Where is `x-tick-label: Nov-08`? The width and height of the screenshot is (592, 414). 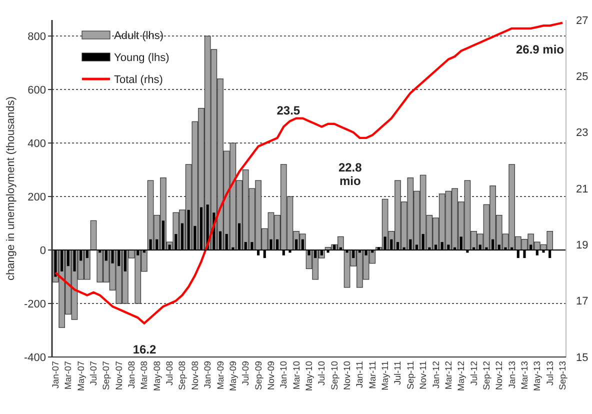
x-tick-label: Nov-08 is located at coordinates (195, 375).